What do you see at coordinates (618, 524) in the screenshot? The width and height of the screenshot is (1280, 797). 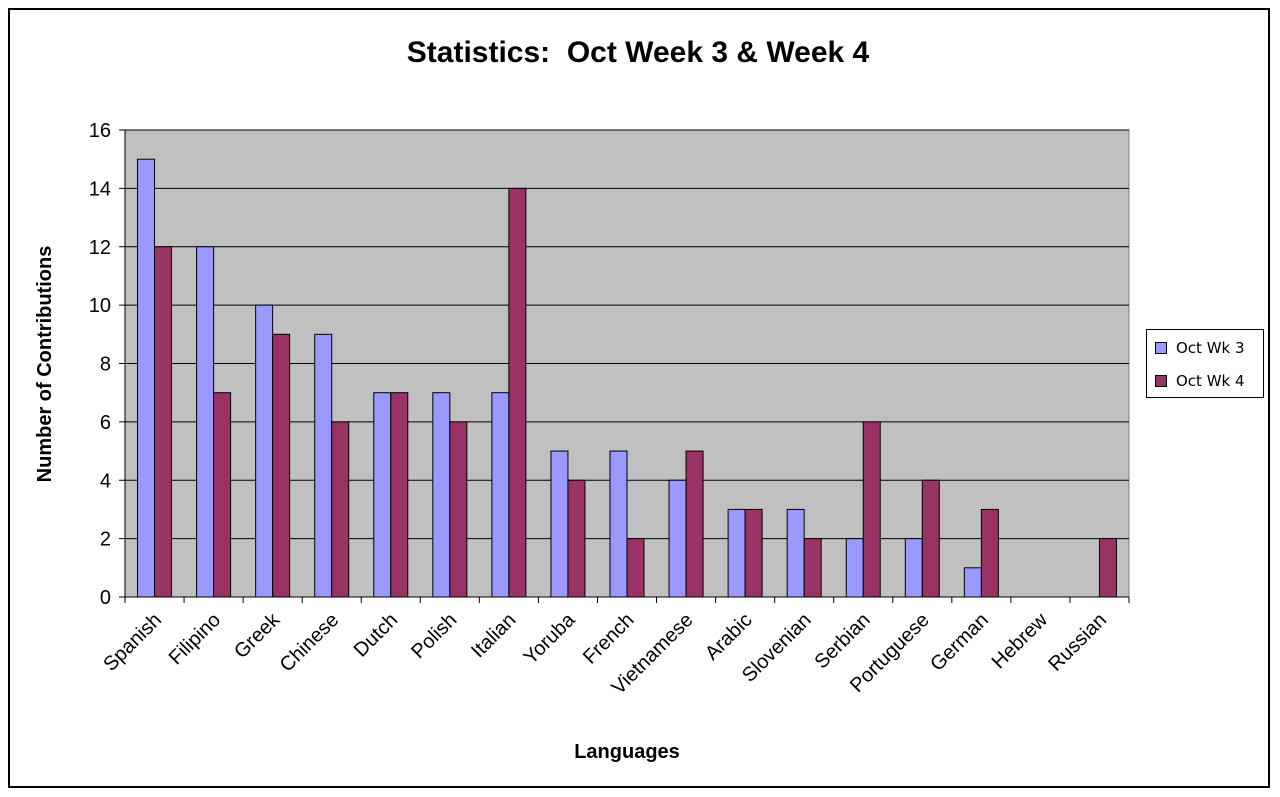 I see `bar-wk3-french` at bounding box center [618, 524].